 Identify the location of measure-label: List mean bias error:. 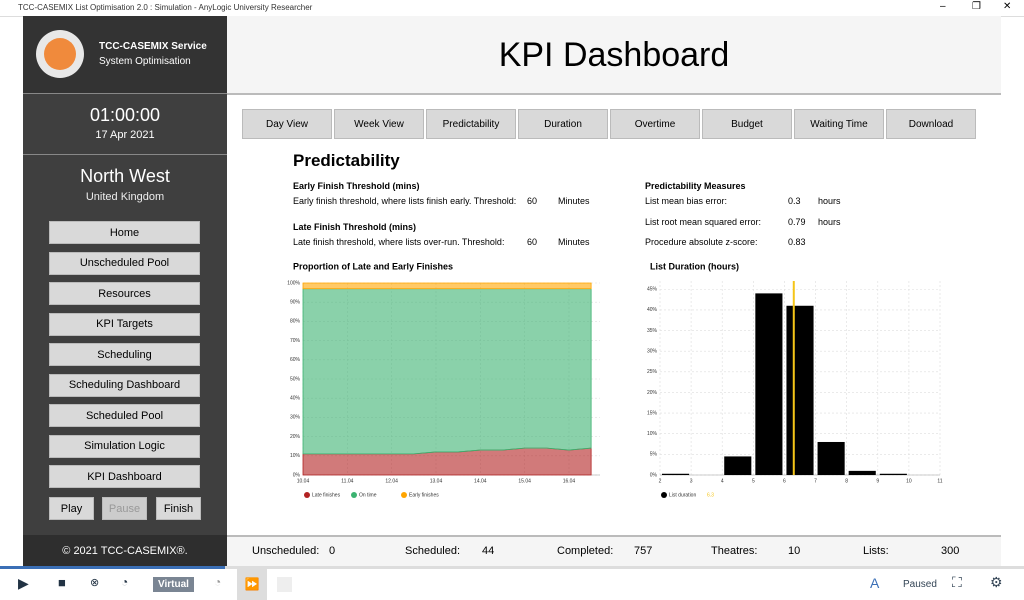
(686, 201).